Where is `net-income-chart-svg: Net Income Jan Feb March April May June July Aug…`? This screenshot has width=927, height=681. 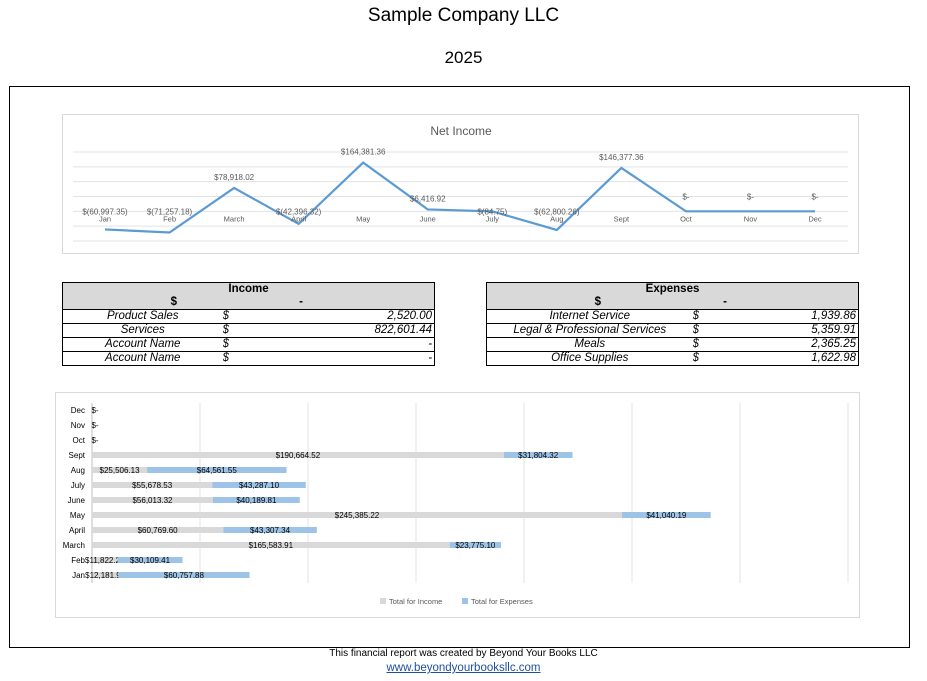 net-income-chart-svg: Net Income Jan Feb March April May June July Aug… is located at coordinates (460, 183).